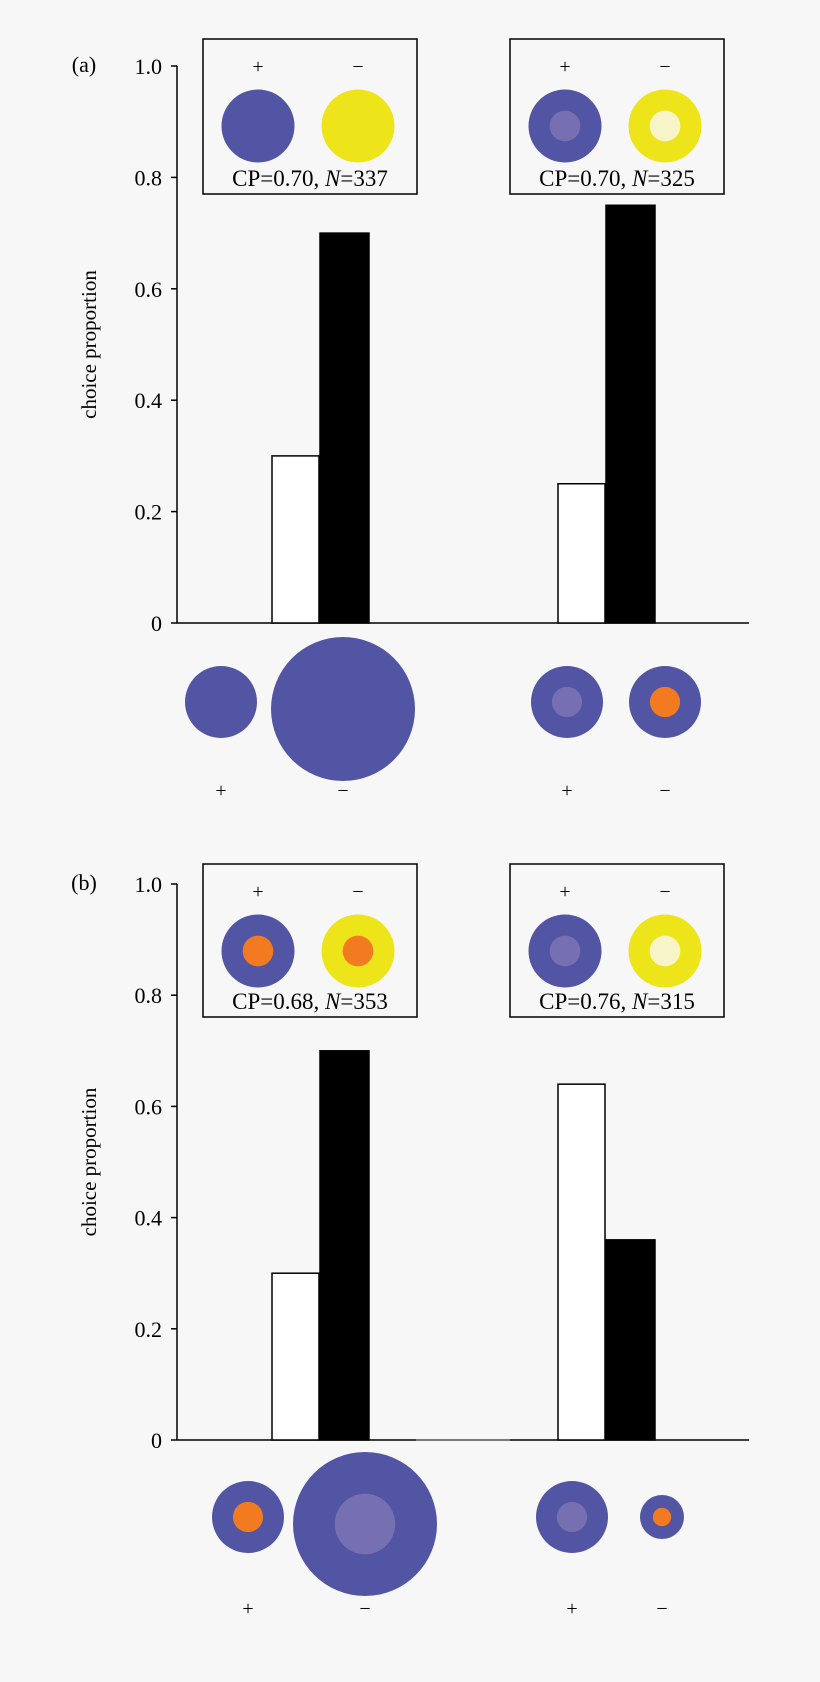 This screenshot has height=1682, width=820. I want to click on n-value: =353, so click(363, 1001).